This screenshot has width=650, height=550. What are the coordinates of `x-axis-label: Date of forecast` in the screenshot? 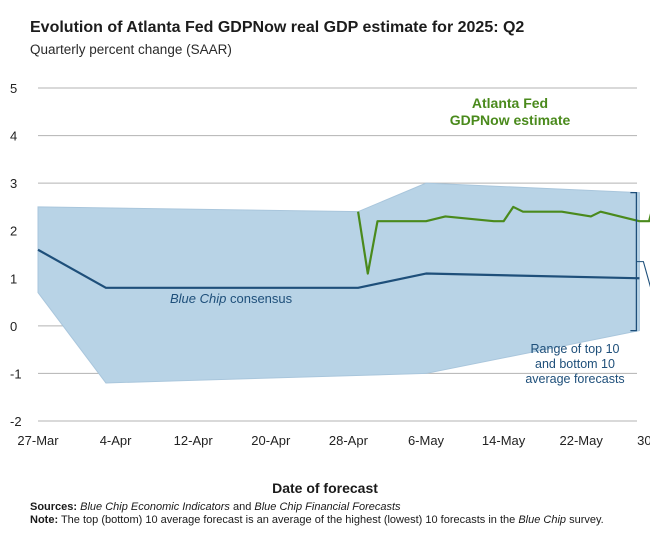 It's located at (325, 488).